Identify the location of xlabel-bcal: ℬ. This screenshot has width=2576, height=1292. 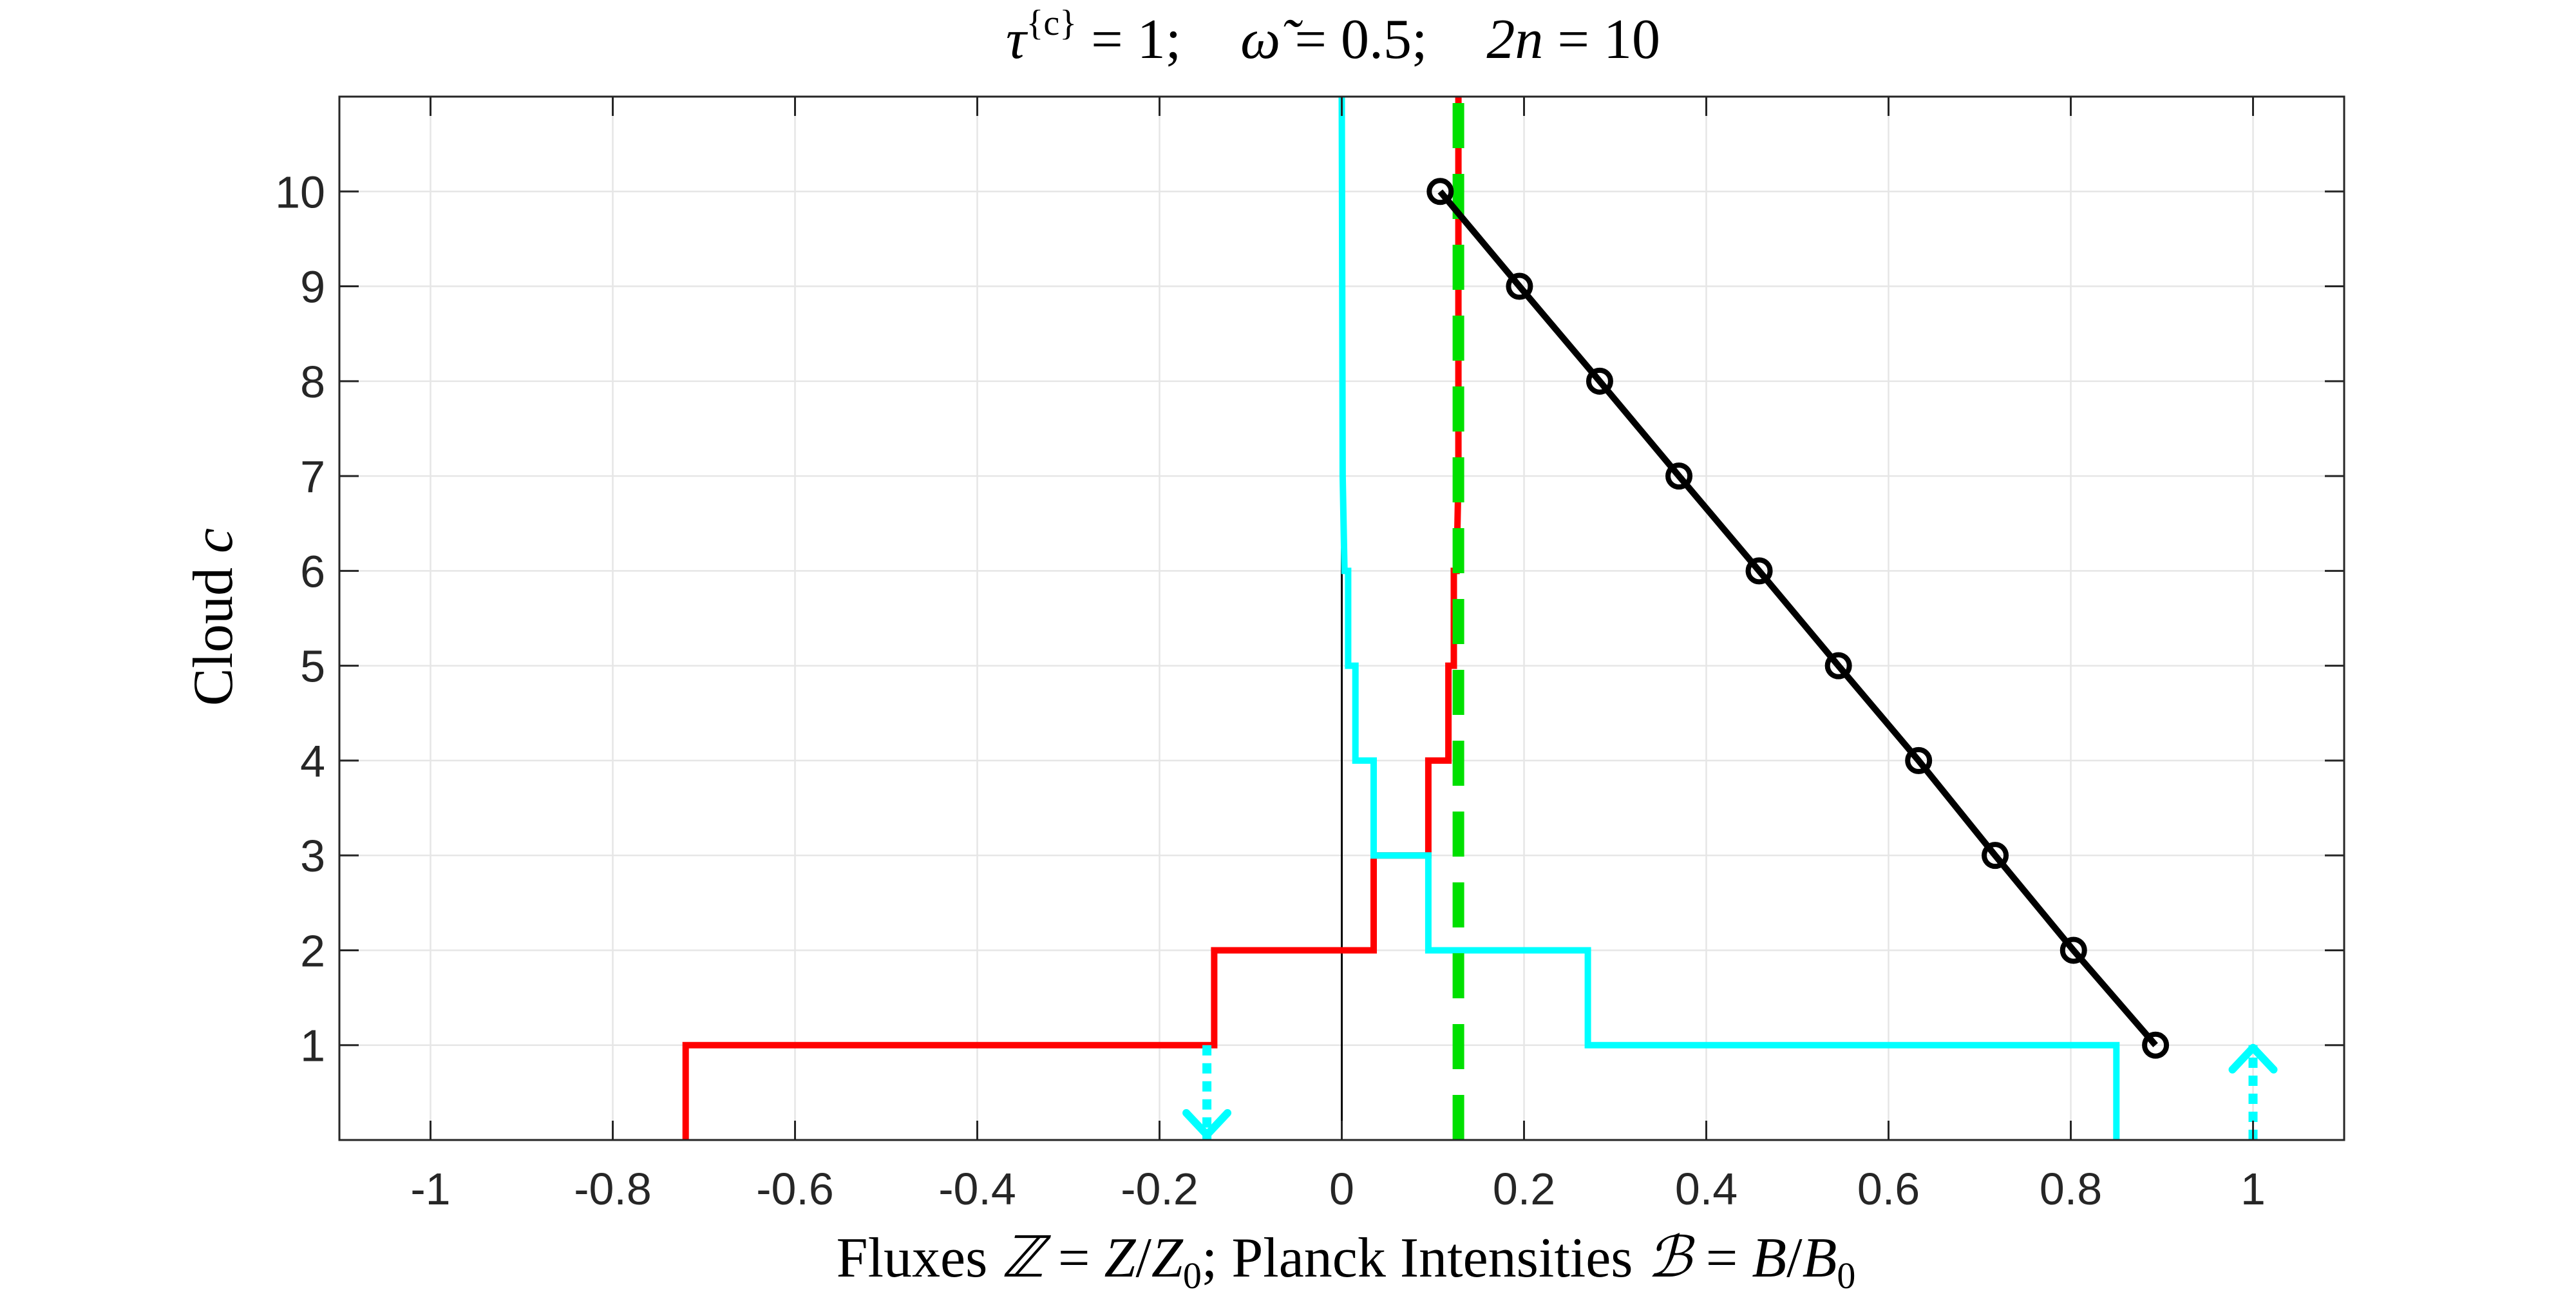
(1671, 1258).